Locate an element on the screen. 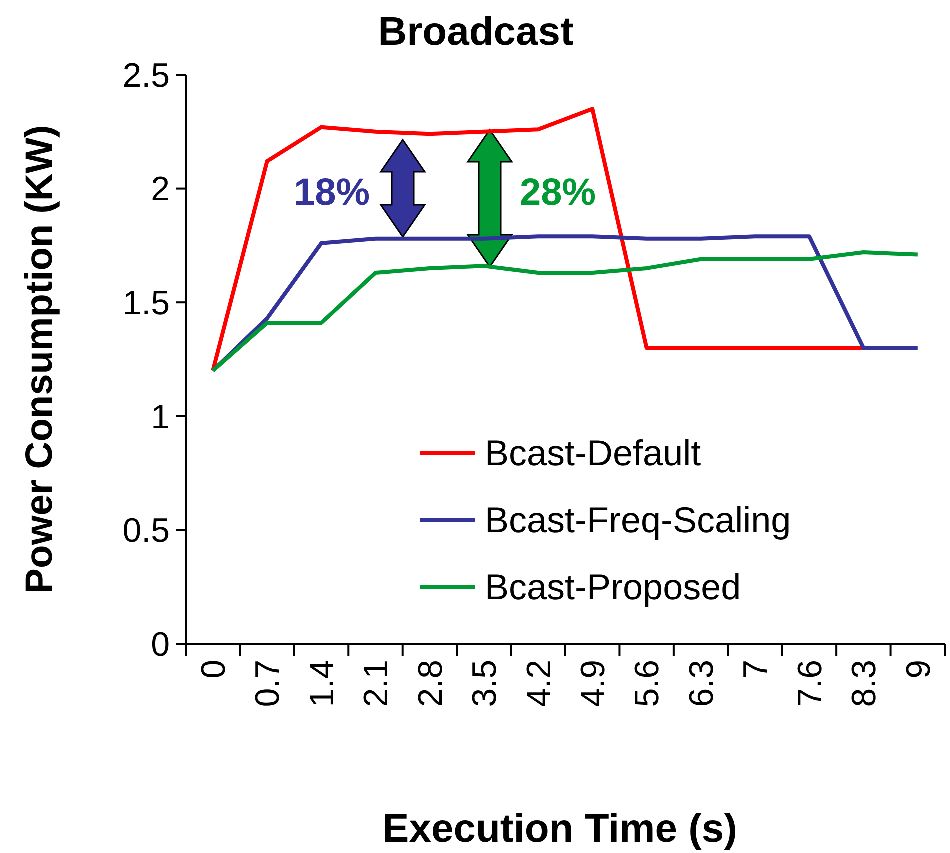 This screenshot has height=853, width=950. annotation: 28% is located at coordinates (558, 193).